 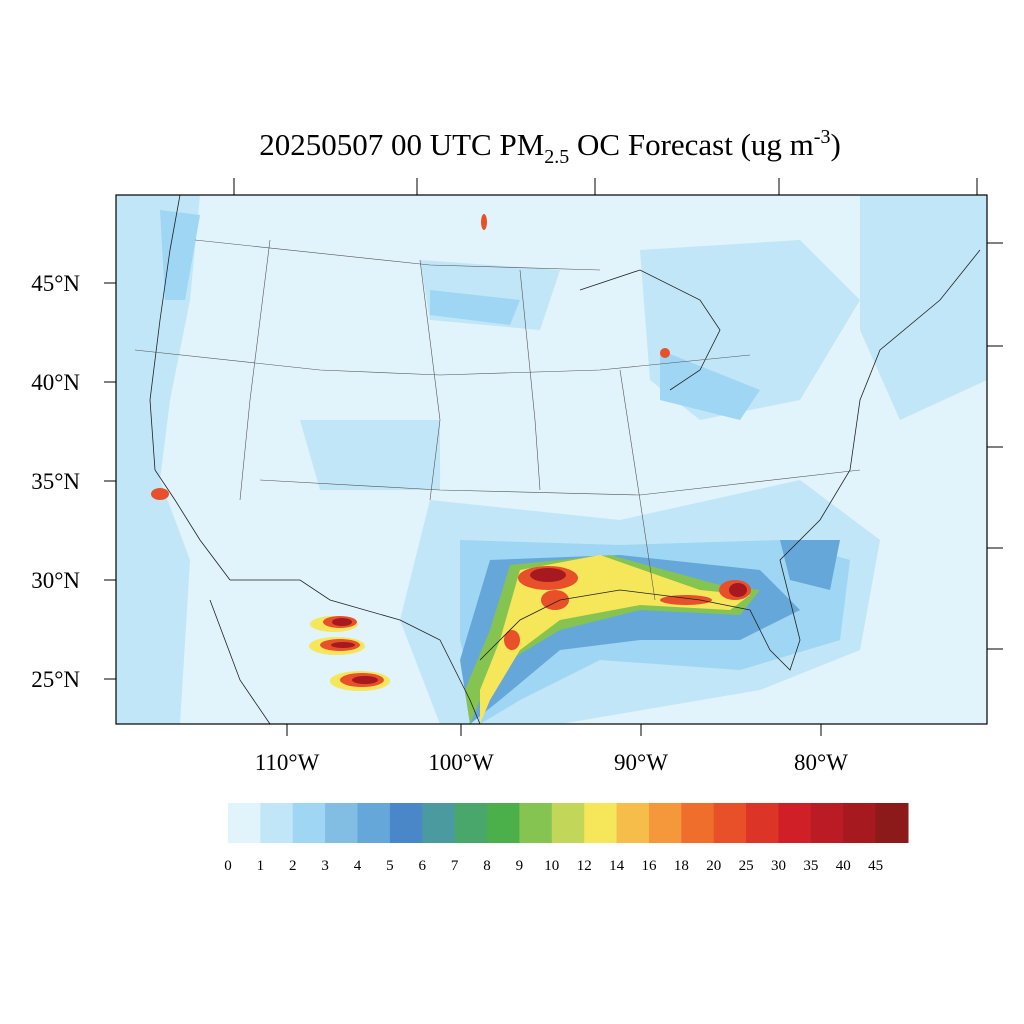 What do you see at coordinates (875, 866) in the screenshot?
I see `colorbar-label: 45` at bounding box center [875, 866].